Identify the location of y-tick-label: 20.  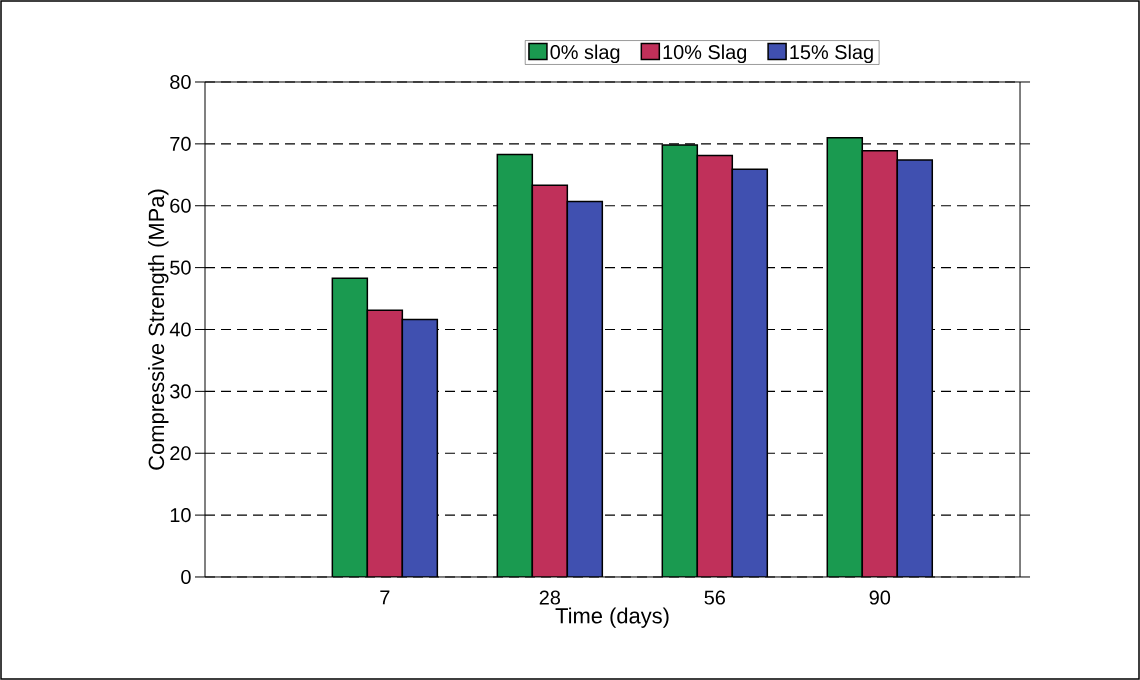
(180, 453).